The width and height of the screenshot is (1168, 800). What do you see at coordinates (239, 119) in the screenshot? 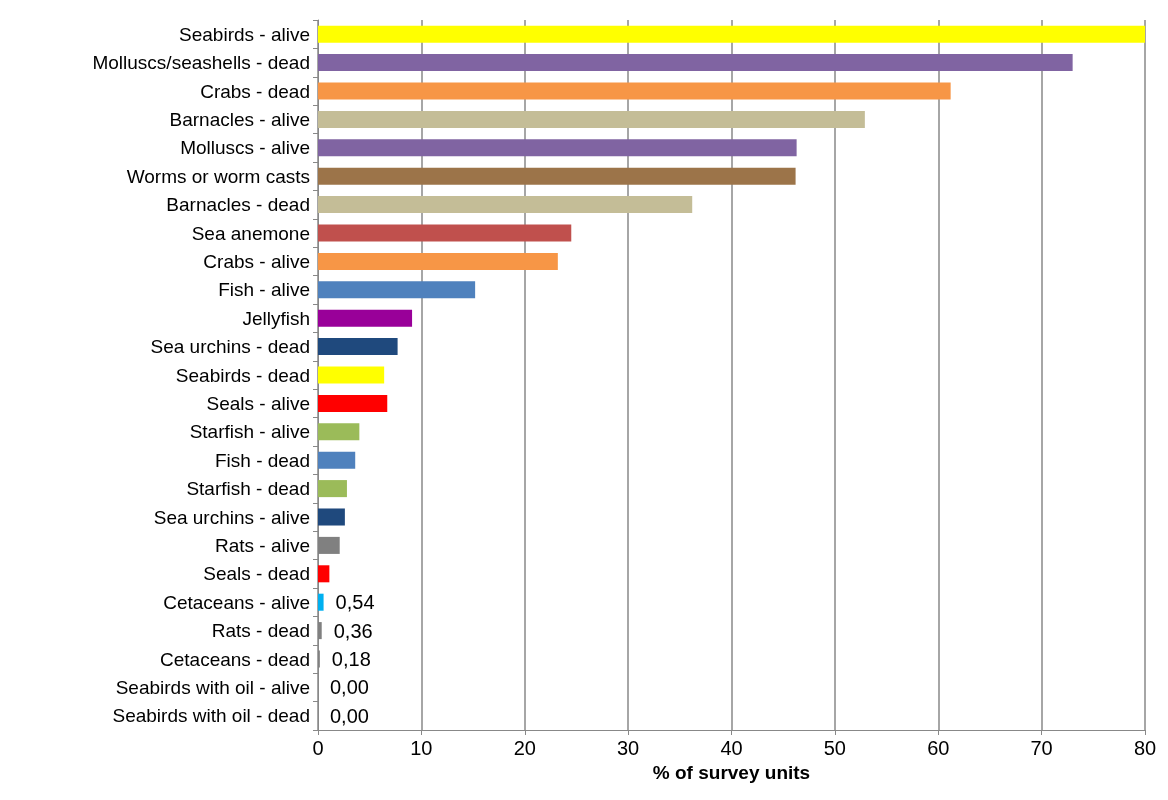
I see `y-tick-label: Barnacles - alive` at bounding box center [239, 119].